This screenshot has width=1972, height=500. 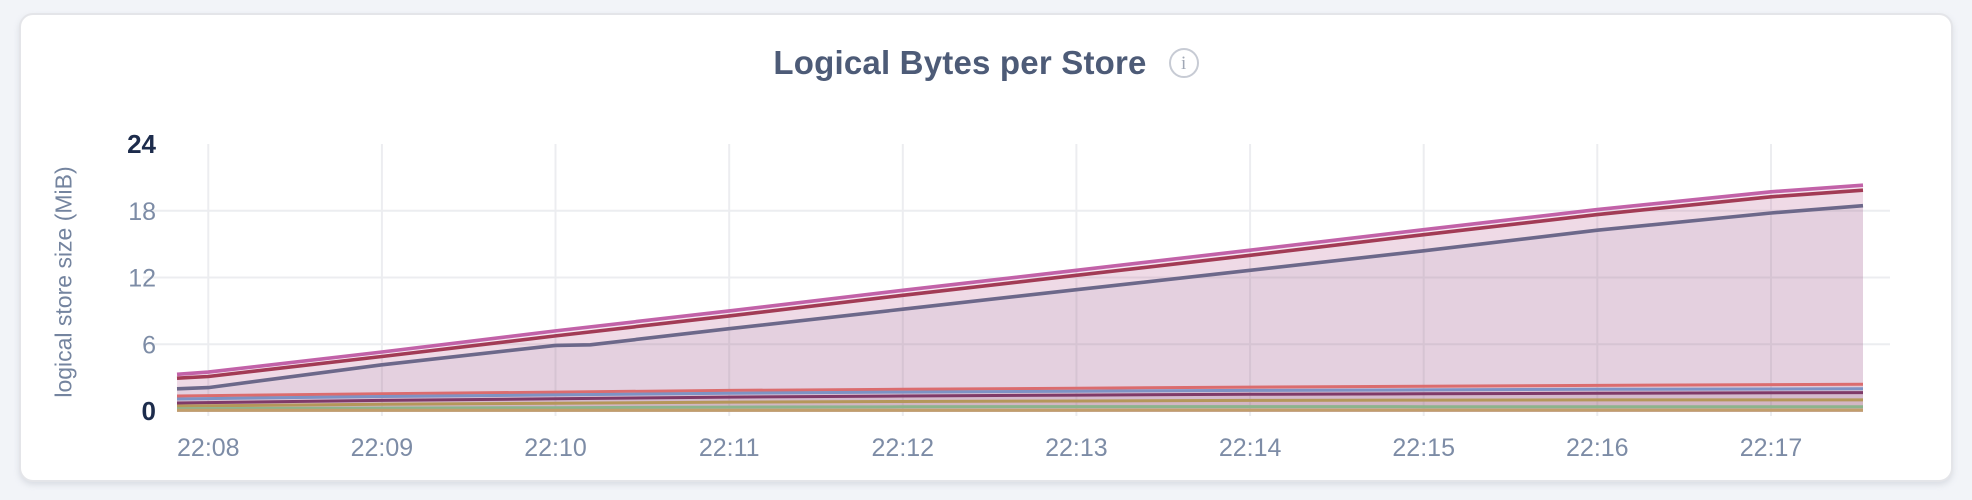 What do you see at coordinates (141, 144) in the screenshot?
I see `y-tick-label: 24` at bounding box center [141, 144].